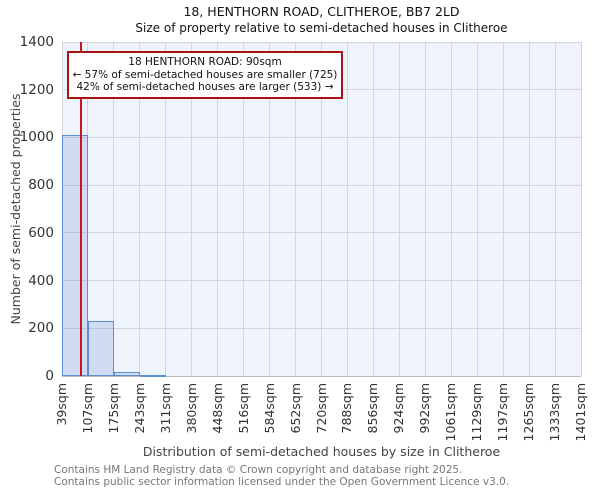  Describe the element at coordinates (36, 137) in the screenshot. I see `y-tick-label: 1000` at that location.